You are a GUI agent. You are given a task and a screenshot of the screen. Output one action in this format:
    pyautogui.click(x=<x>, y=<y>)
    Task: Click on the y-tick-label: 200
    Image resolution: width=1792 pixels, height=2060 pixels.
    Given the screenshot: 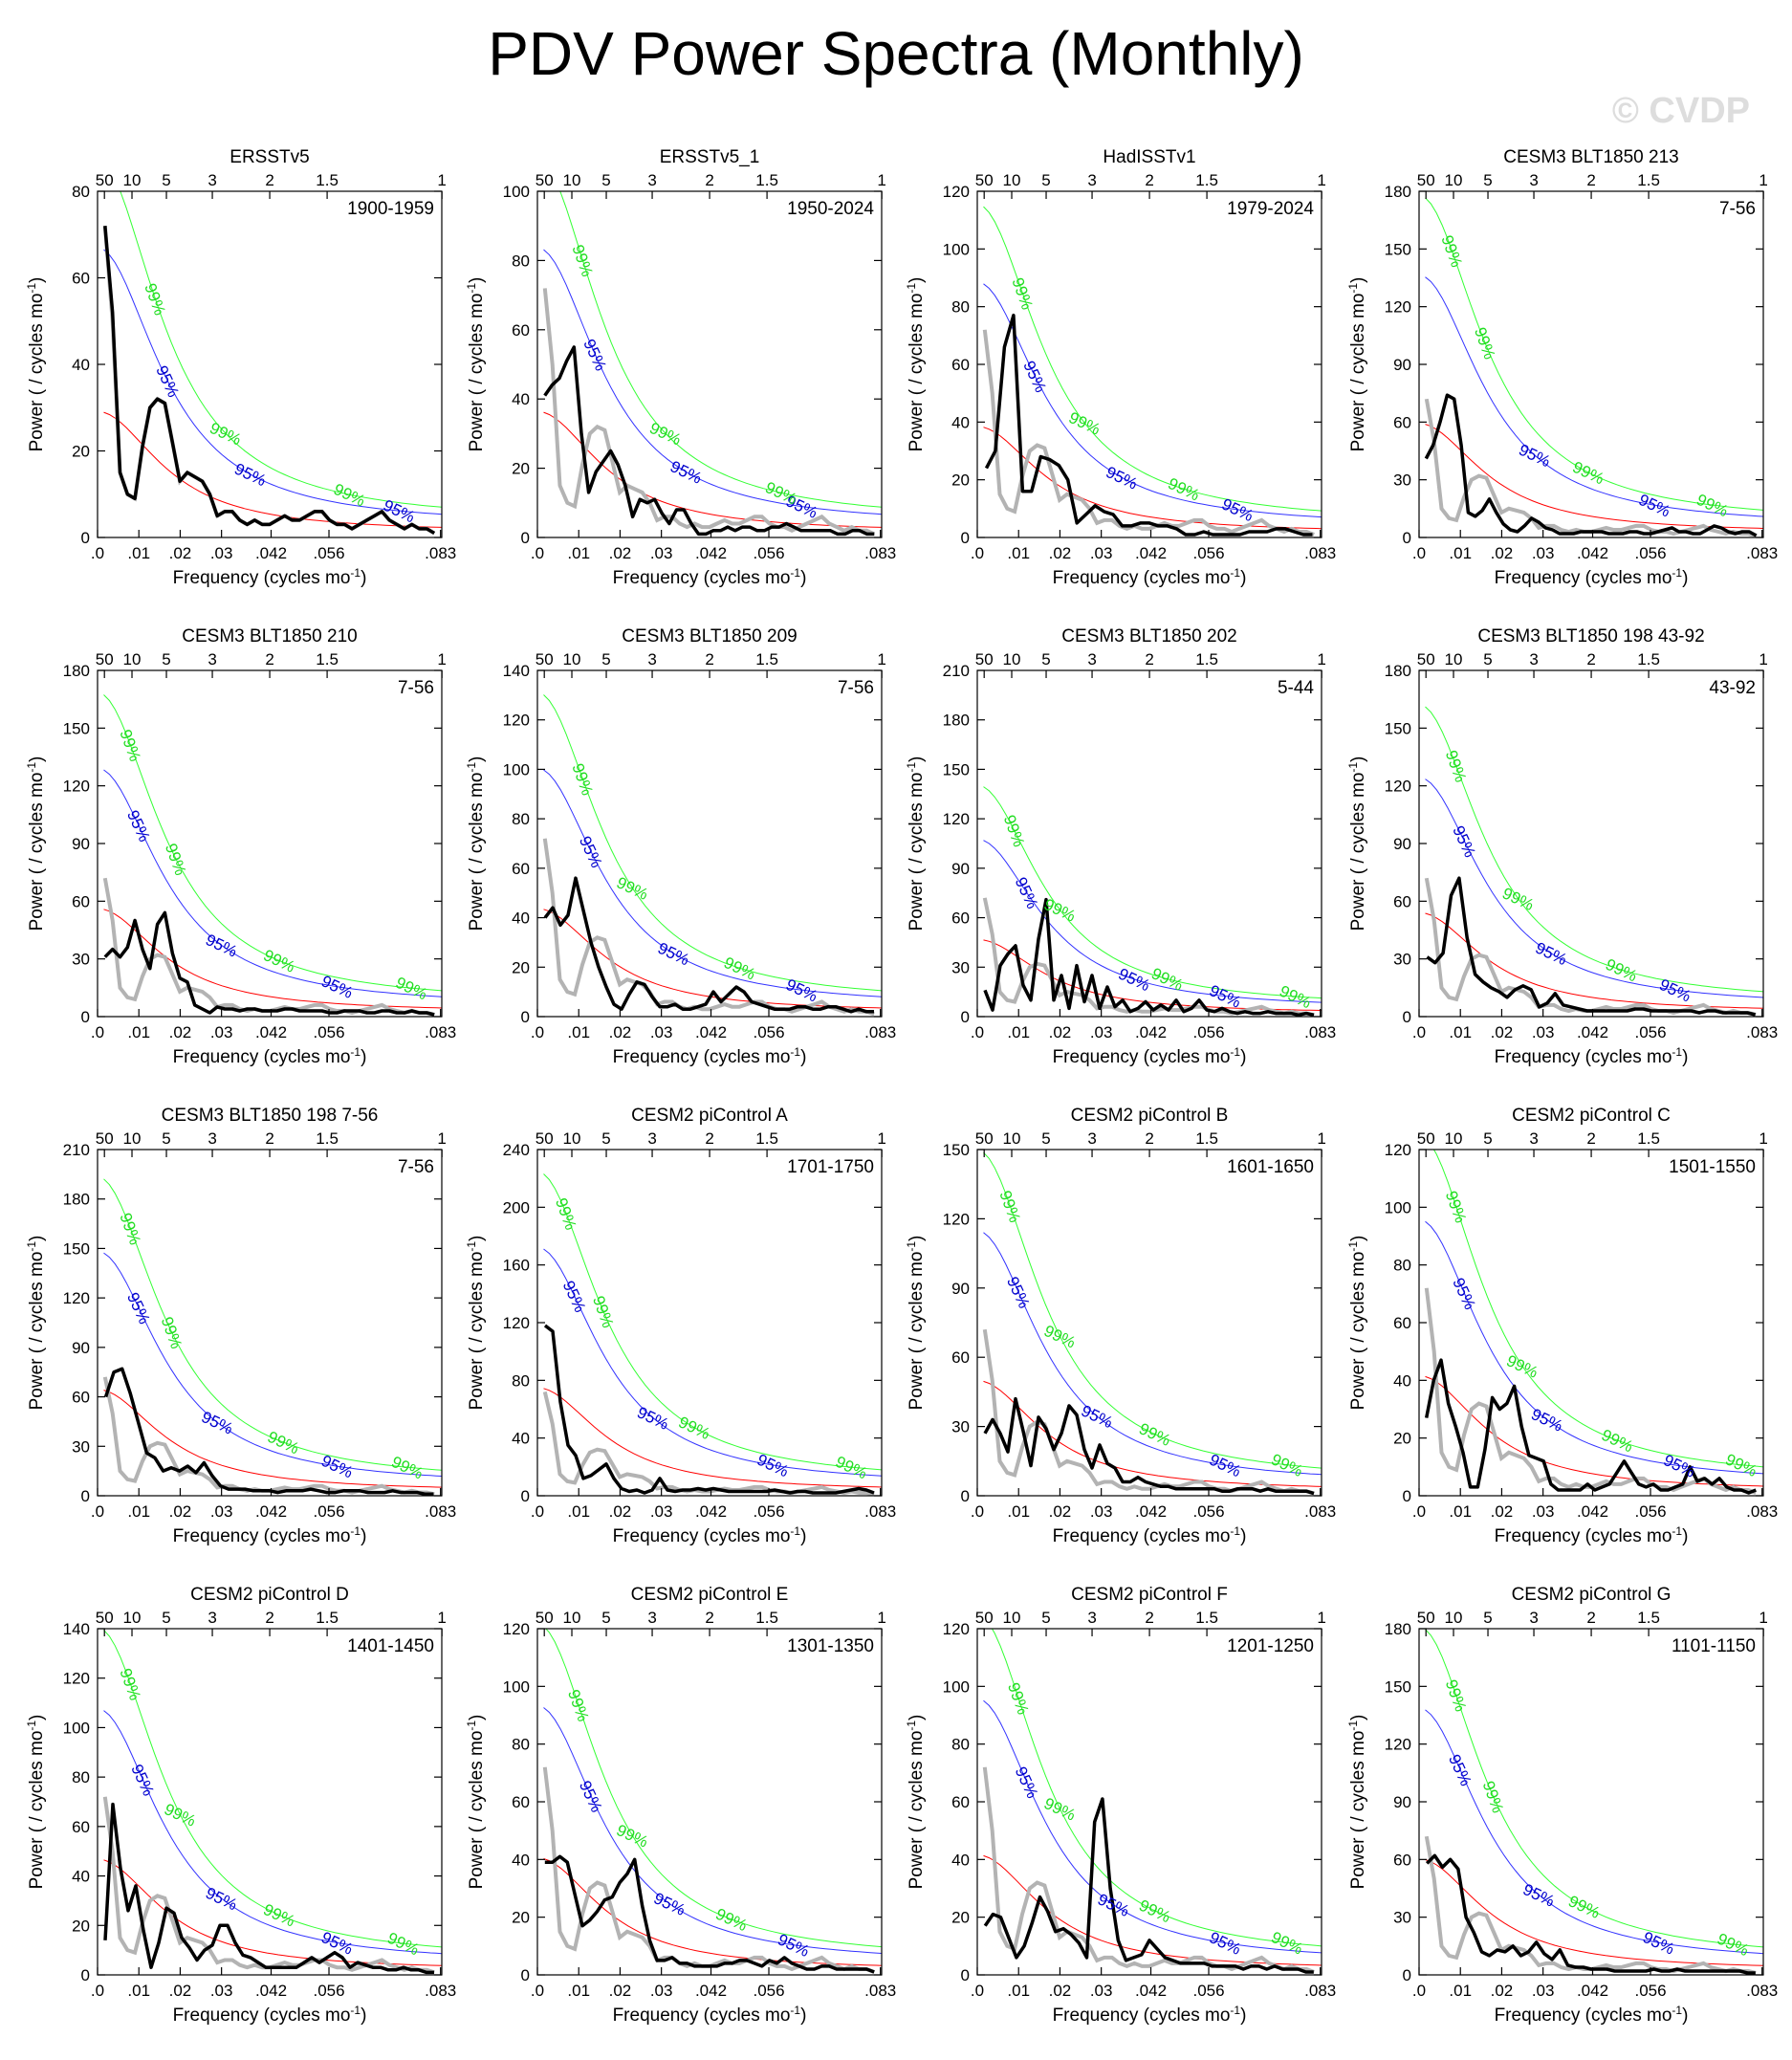 What is the action you would take?
    pyautogui.click(x=516, y=1207)
    